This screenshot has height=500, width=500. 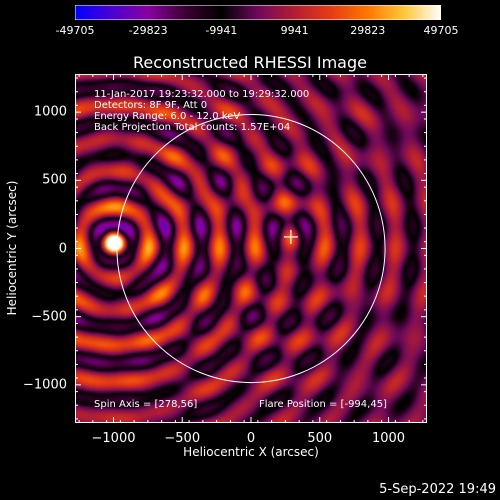 What do you see at coordinates (167, 116) in the screenshot?
I see `energy-range: Energy Range: 6.0 - 12.0 keV` at bounding box center [167, 116].